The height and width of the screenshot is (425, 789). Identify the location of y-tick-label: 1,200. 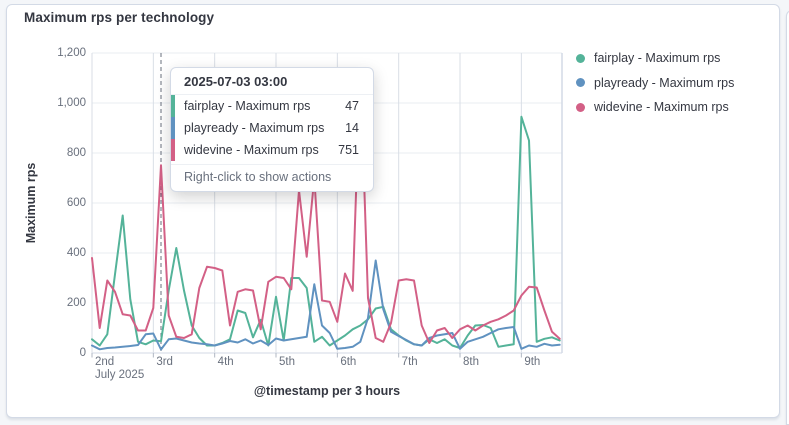
(71, 53).